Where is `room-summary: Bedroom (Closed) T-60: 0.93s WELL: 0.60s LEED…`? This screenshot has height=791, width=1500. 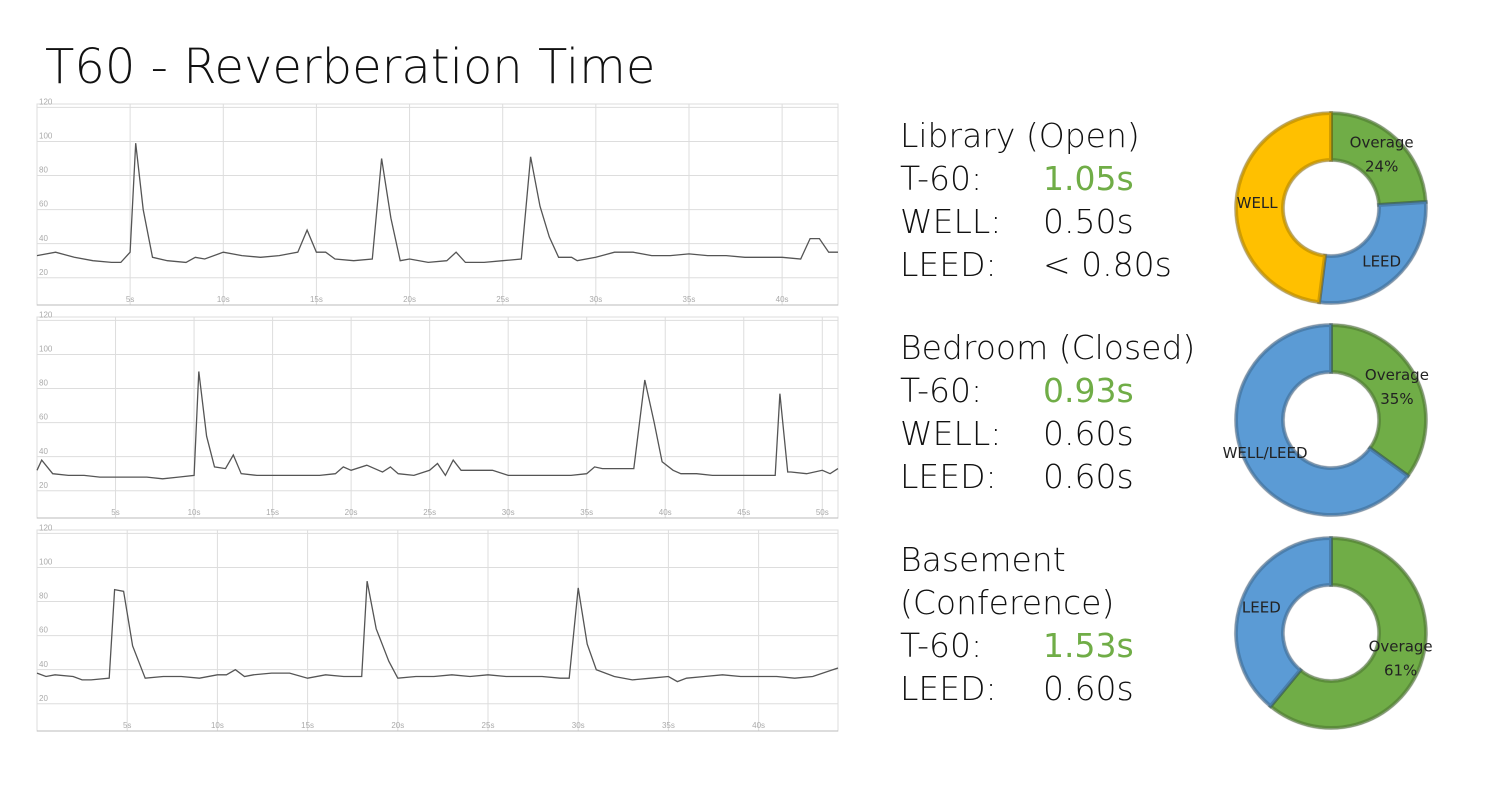
room-summary: Bedroom (Closed) T-60: 0.93s WELL: 0.60s LEED… is located at coordinates (1050, 412).